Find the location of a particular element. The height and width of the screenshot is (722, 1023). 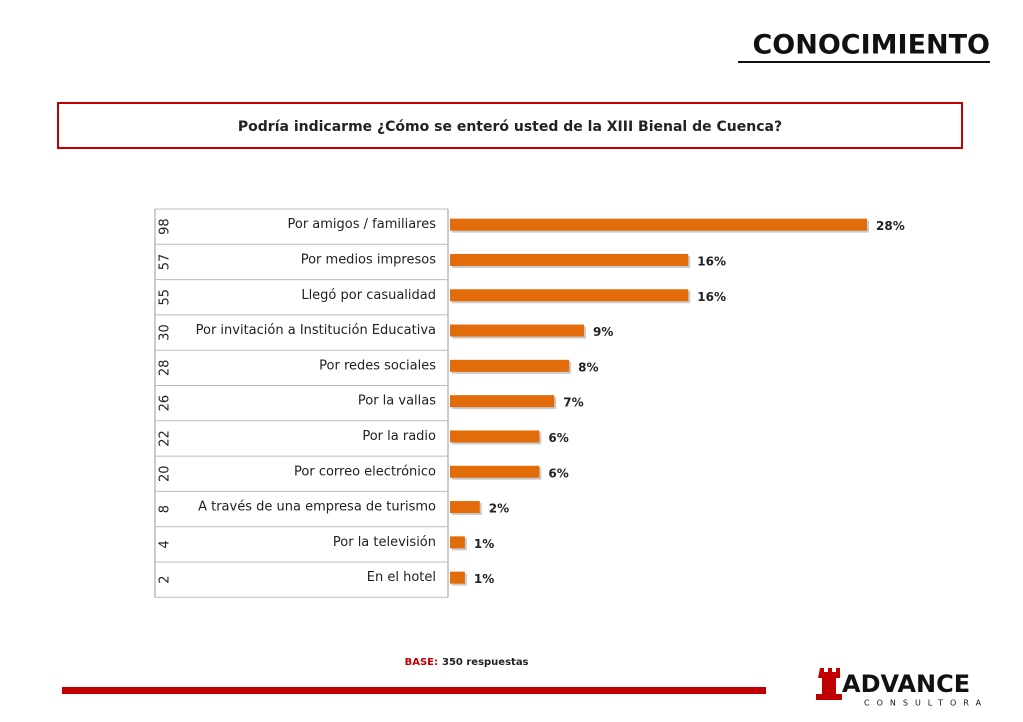

category-label: Por redes sociales is located at coordinates (377, 365).